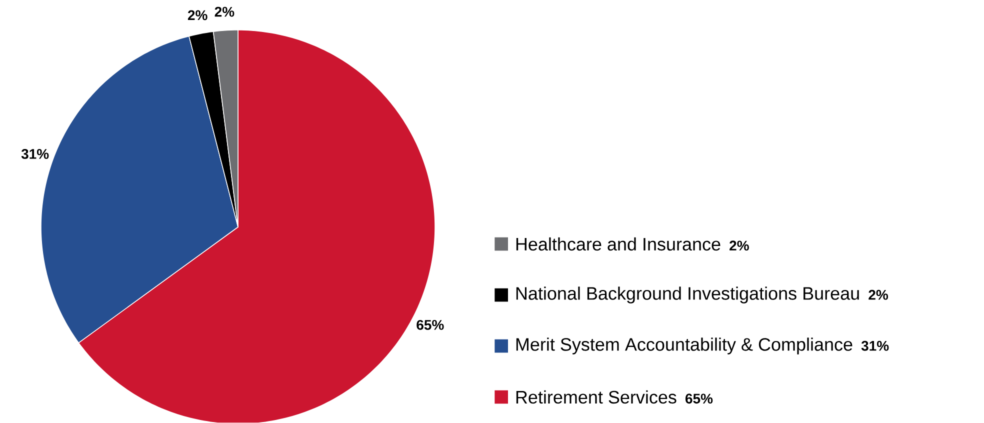 This screenshot has height=423, width=984. Describe the element at coordinates (699, 399) in the screenshot. I see `text: 65%` at that location.